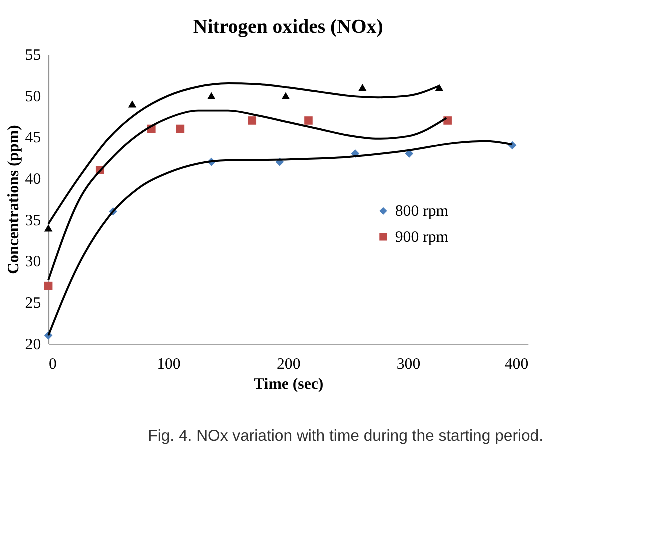 The width and height of the screenshot is (653, 542). Describe the element at coordinates (33, 55) in the screenshot. I see `y-tick-label: 55` at that location.